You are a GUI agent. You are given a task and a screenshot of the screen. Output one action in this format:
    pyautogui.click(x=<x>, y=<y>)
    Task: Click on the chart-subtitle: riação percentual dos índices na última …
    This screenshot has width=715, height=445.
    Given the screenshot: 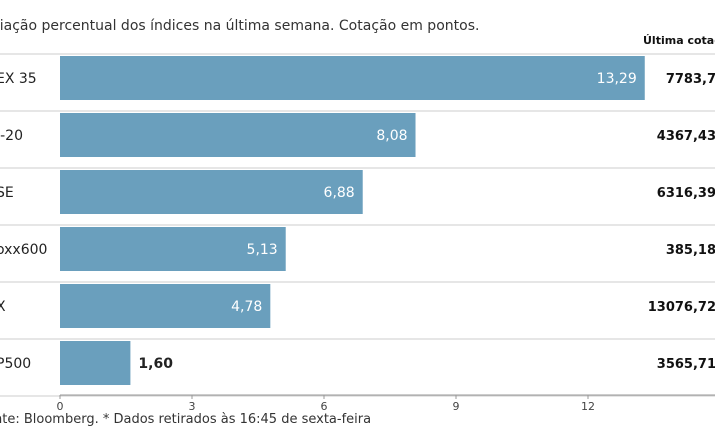 What is the action you would take?
    pyautogui.click(x=240, y=26)
    